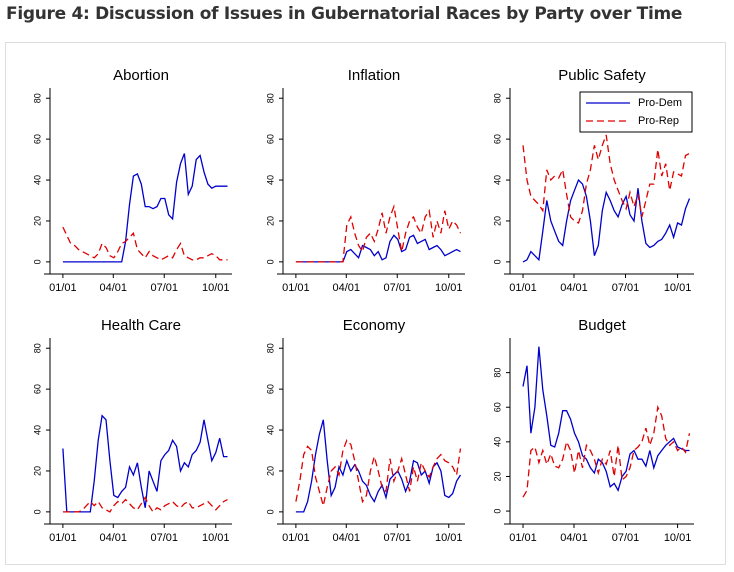 The height and width of the screenshot is (572, 734). I want to click on panel-title: Inflation, so click(374, 75).